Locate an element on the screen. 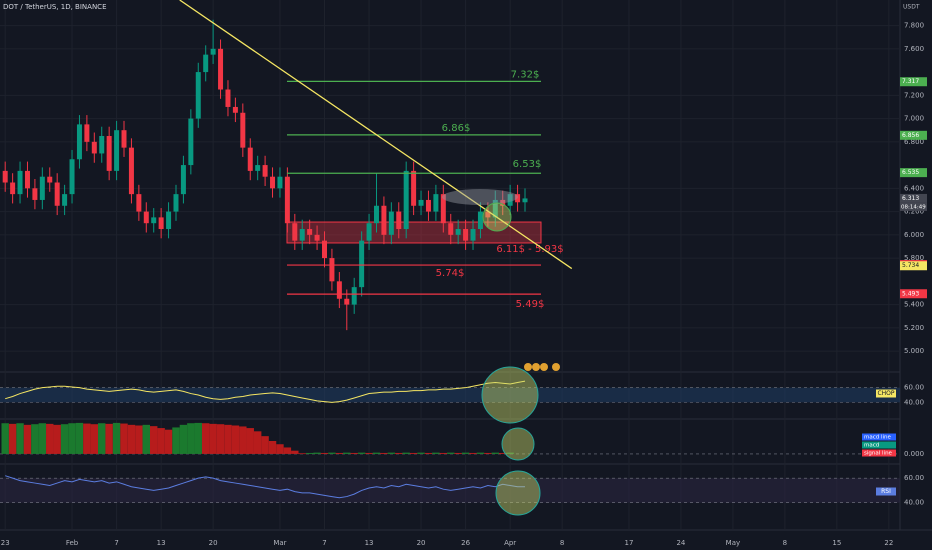  x-tick-label: 17 is located at coordinates (628, 543).